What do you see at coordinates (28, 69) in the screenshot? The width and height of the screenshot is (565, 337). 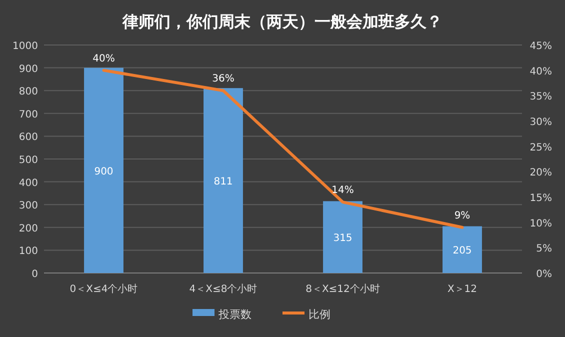 I see `y-tick-label: 900` at bounding box center [28, 69].